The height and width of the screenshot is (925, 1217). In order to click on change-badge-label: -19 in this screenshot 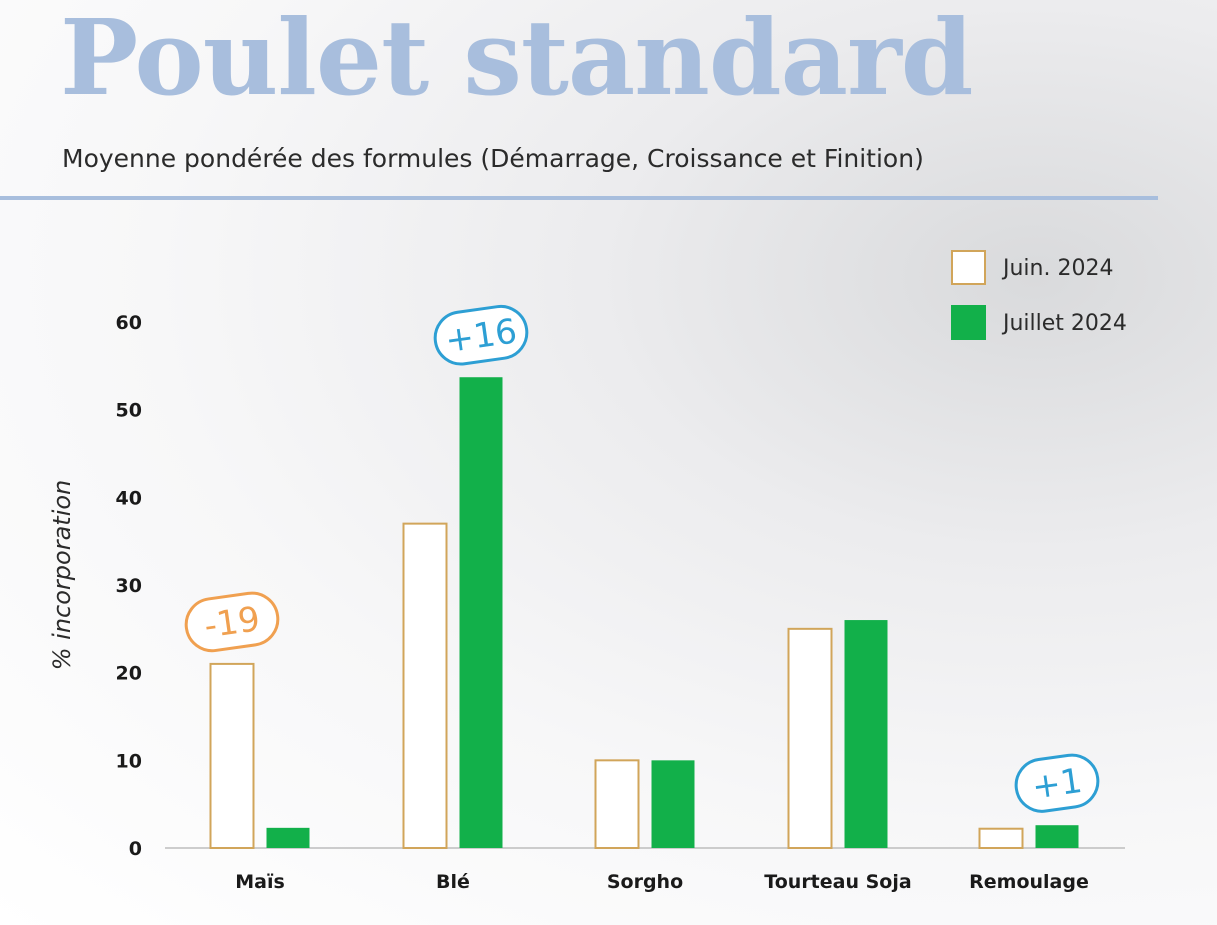, I will do `click(232, 622)`.